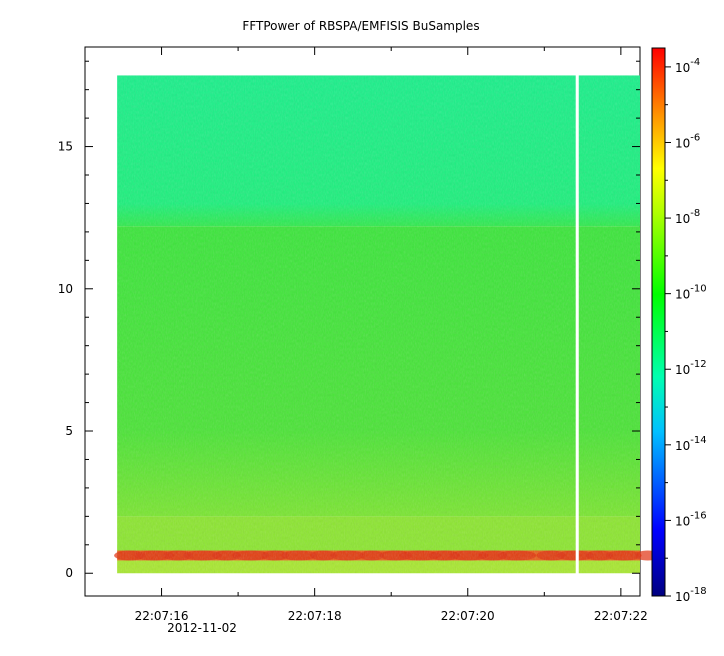 The height and width of the screenshot is (656, 724). Describe the element at coordinates (65, 289) in the screenshot. I see `y-tick-label: 10` at that location.